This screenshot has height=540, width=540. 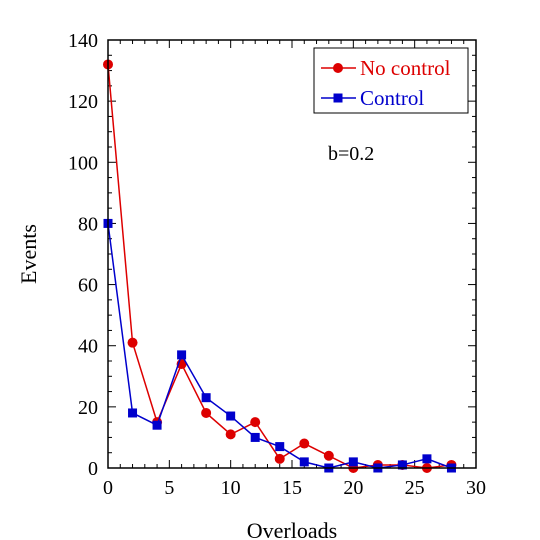 I want to click on y-tick-label: 140, so click(x=83, y=41).